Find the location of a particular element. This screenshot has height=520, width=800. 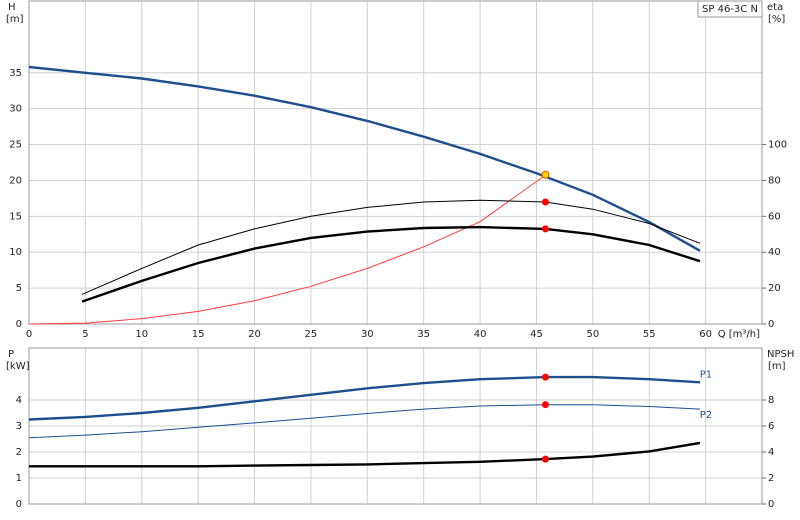

y-tick-label: 5 is located at coordinates (19, 288).